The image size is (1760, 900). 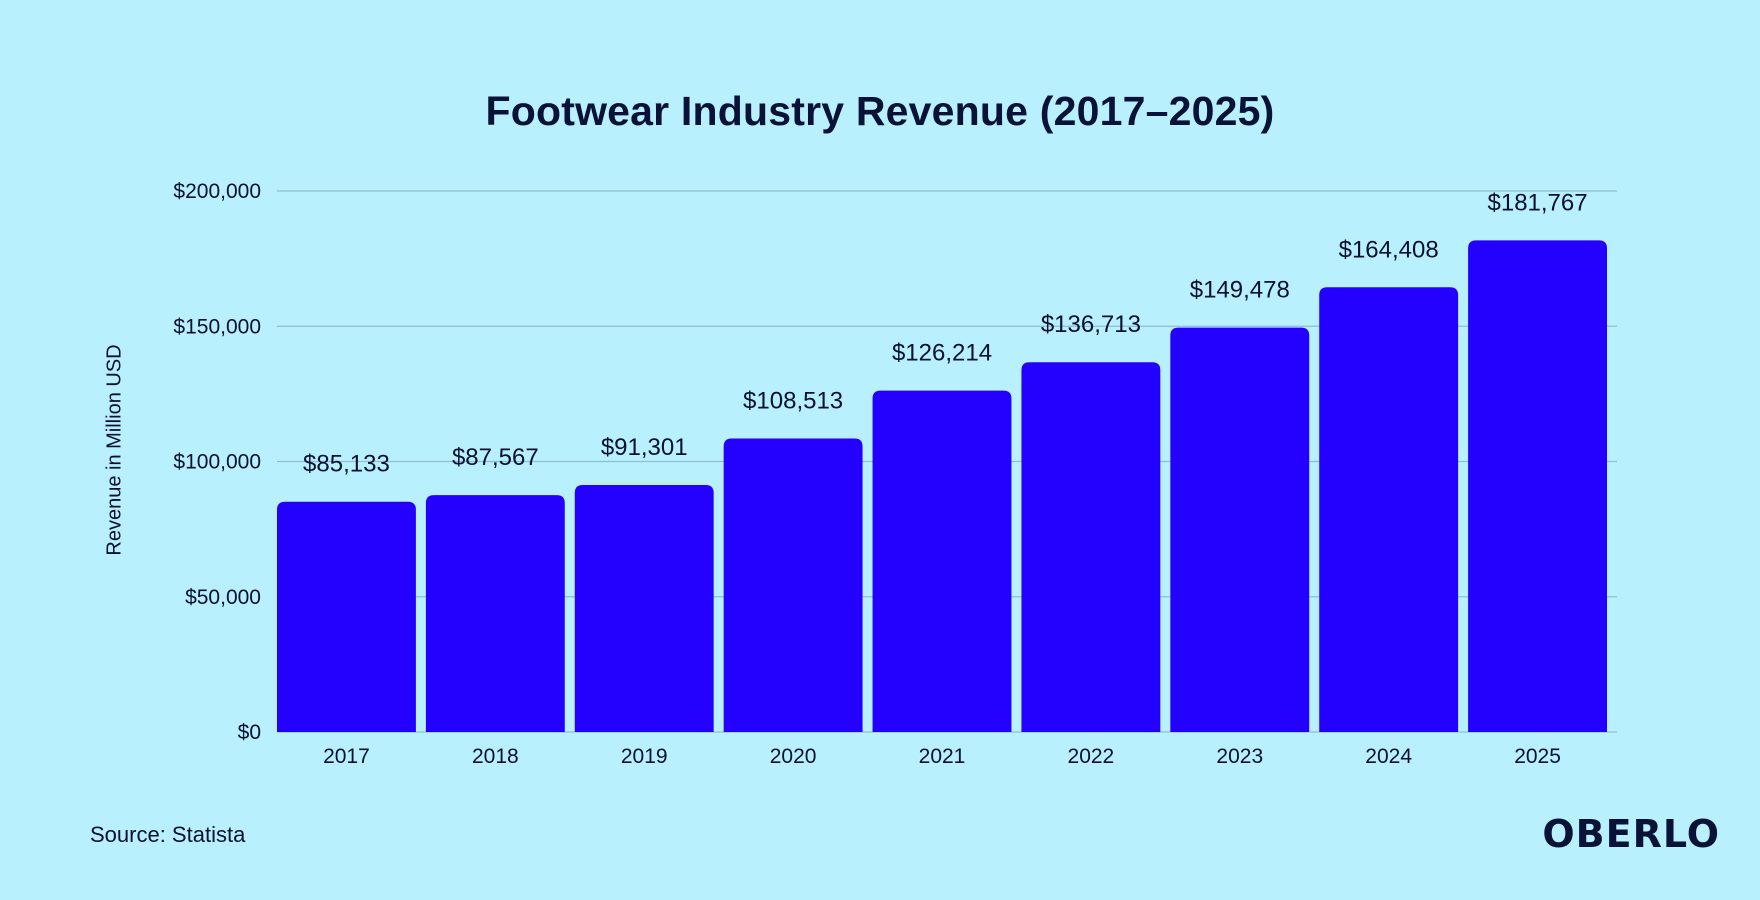 I want to click on x-tick-label: 2021, so click(x=942, y=756).